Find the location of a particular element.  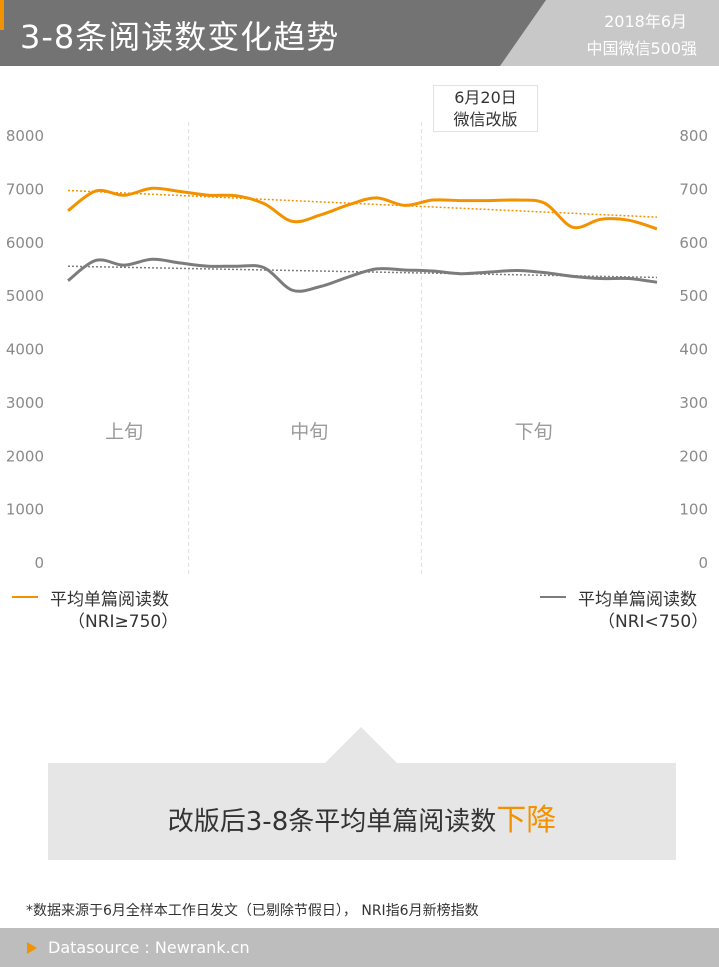

y-left-tick-5000: 5000 is located at coordinates (25, 296).